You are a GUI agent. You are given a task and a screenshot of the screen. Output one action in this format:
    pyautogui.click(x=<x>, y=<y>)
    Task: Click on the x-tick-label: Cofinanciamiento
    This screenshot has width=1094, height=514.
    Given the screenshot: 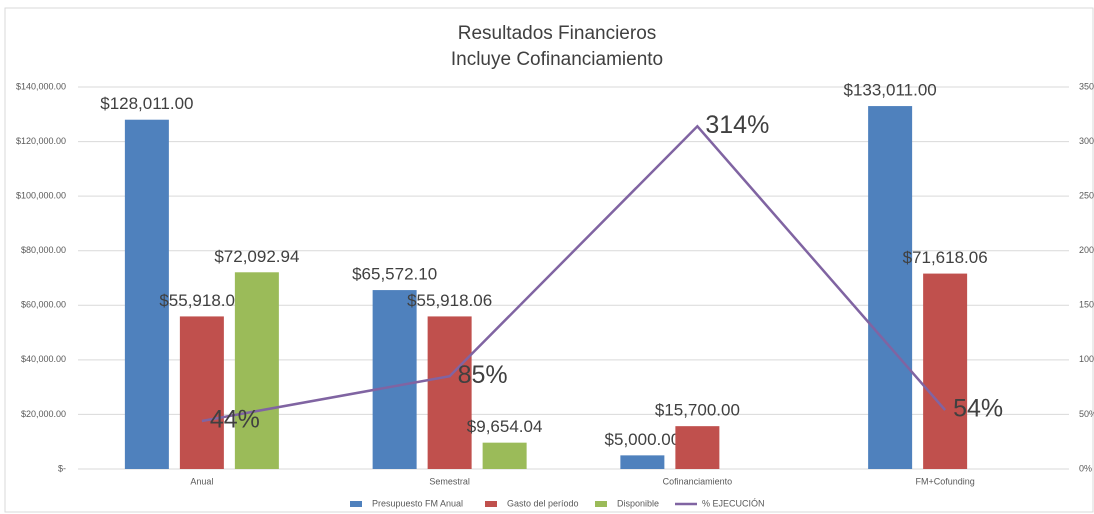 What is the action you would take?
    pyautogui.click(x=698, y=481)
    